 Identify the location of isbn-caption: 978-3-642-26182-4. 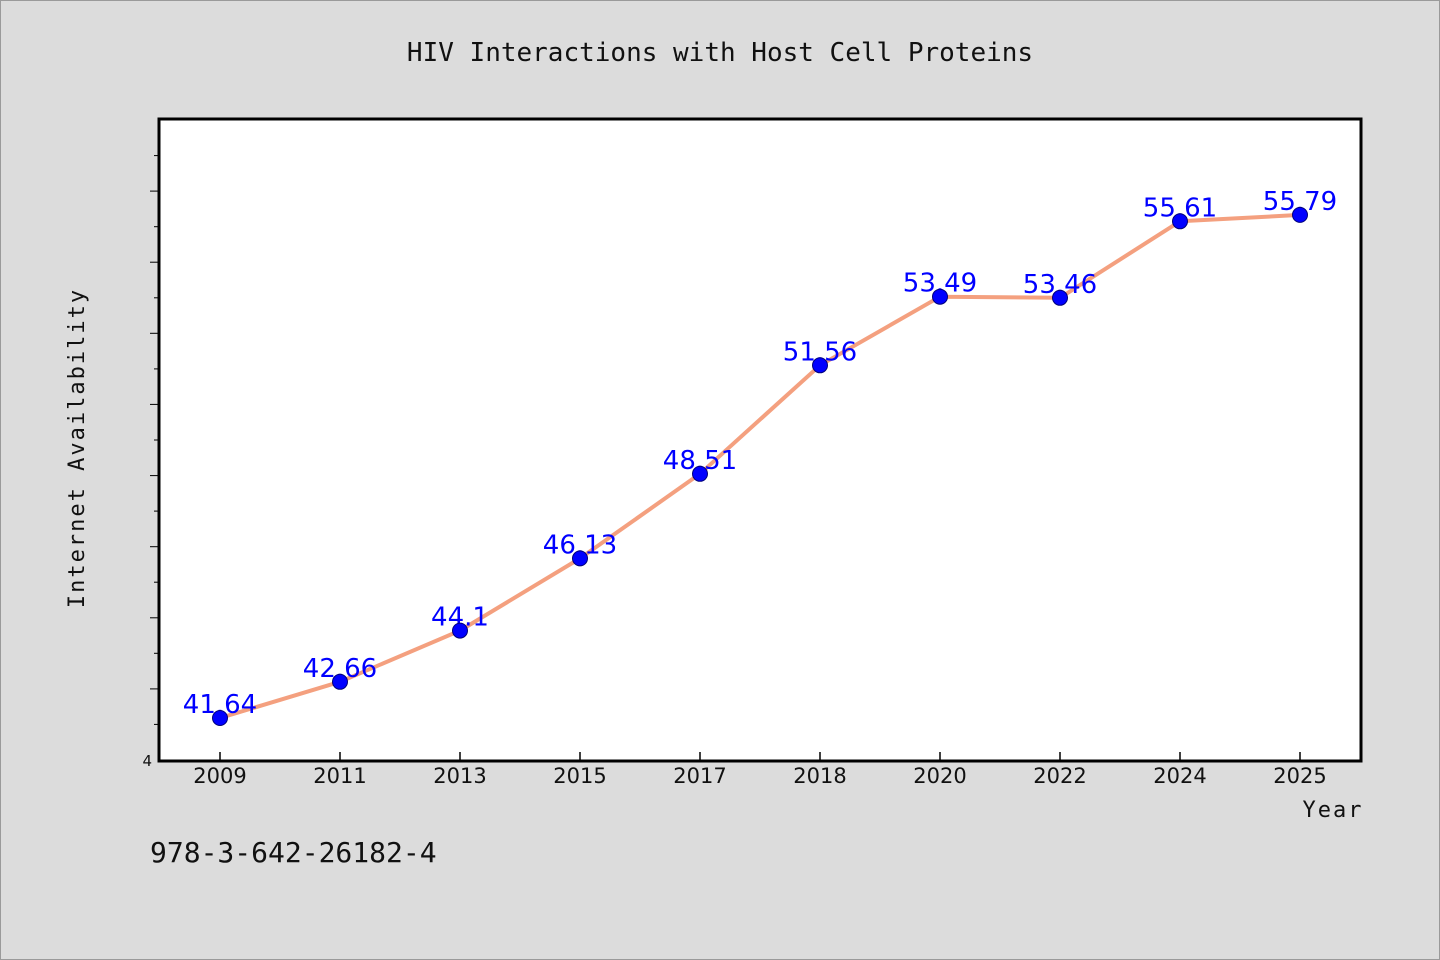
(293, 852).